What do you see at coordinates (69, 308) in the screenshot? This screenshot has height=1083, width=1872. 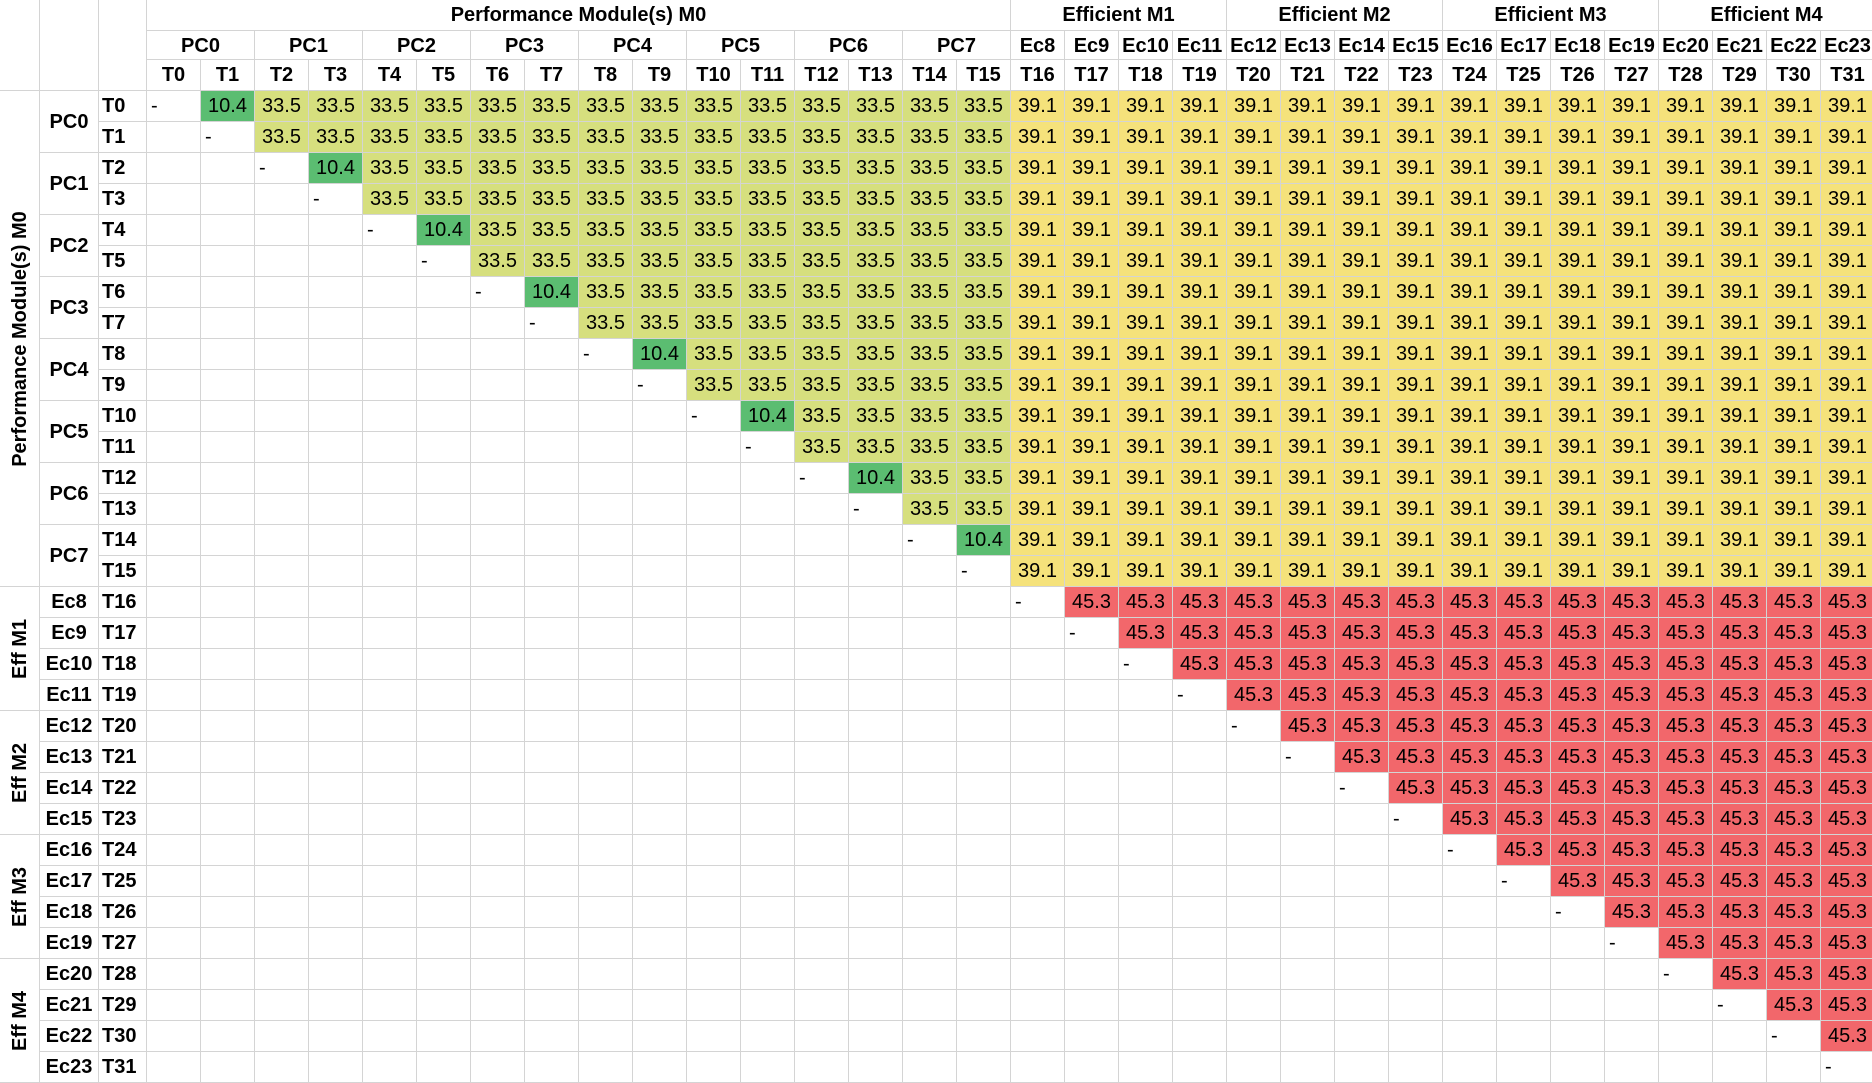 I see `row-core-label: PC3` at bounding box center [69, 308].